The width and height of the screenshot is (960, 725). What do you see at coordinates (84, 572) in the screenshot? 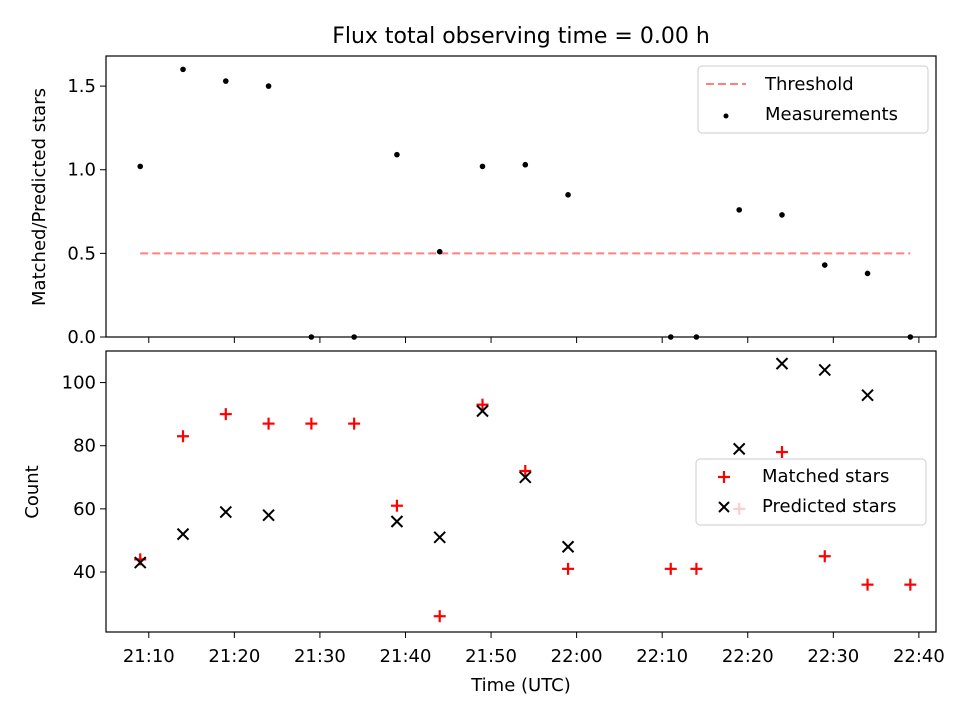
I see `bottom-y-tick-label: 40` at bounding box center [84, 572].